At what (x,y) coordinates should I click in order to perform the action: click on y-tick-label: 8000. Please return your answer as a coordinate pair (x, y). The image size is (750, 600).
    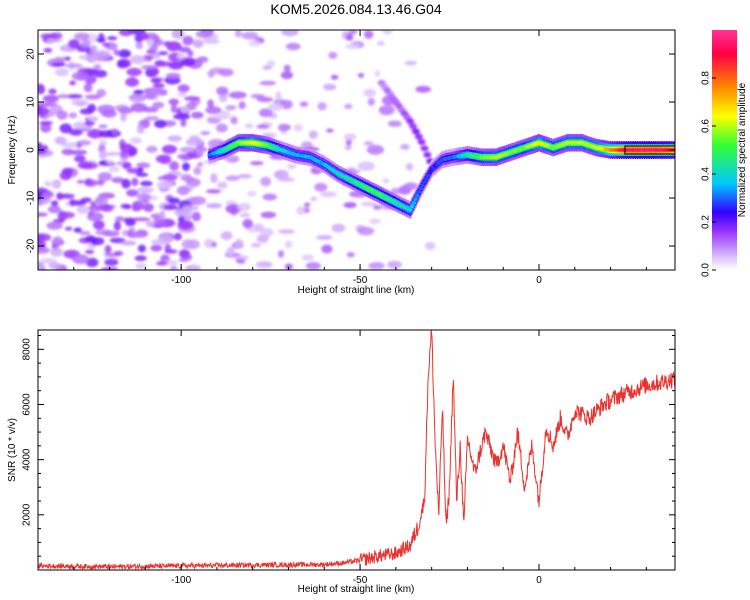
    Looking at the image, I should click on (27, 349).